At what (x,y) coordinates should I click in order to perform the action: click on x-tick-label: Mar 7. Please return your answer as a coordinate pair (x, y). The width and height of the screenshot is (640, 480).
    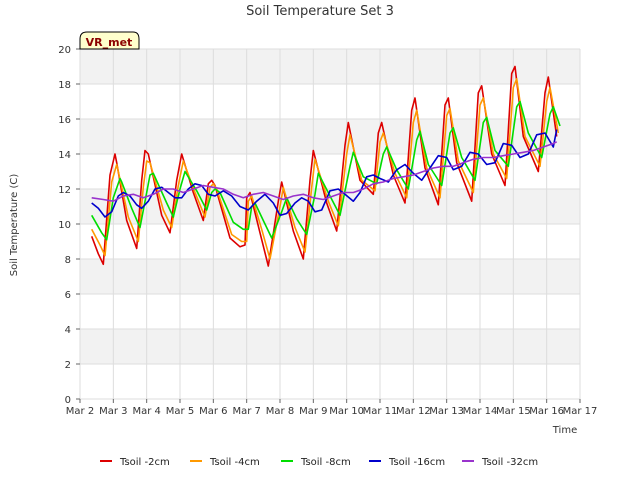
    Looking at the image, I should click on (246, 411).